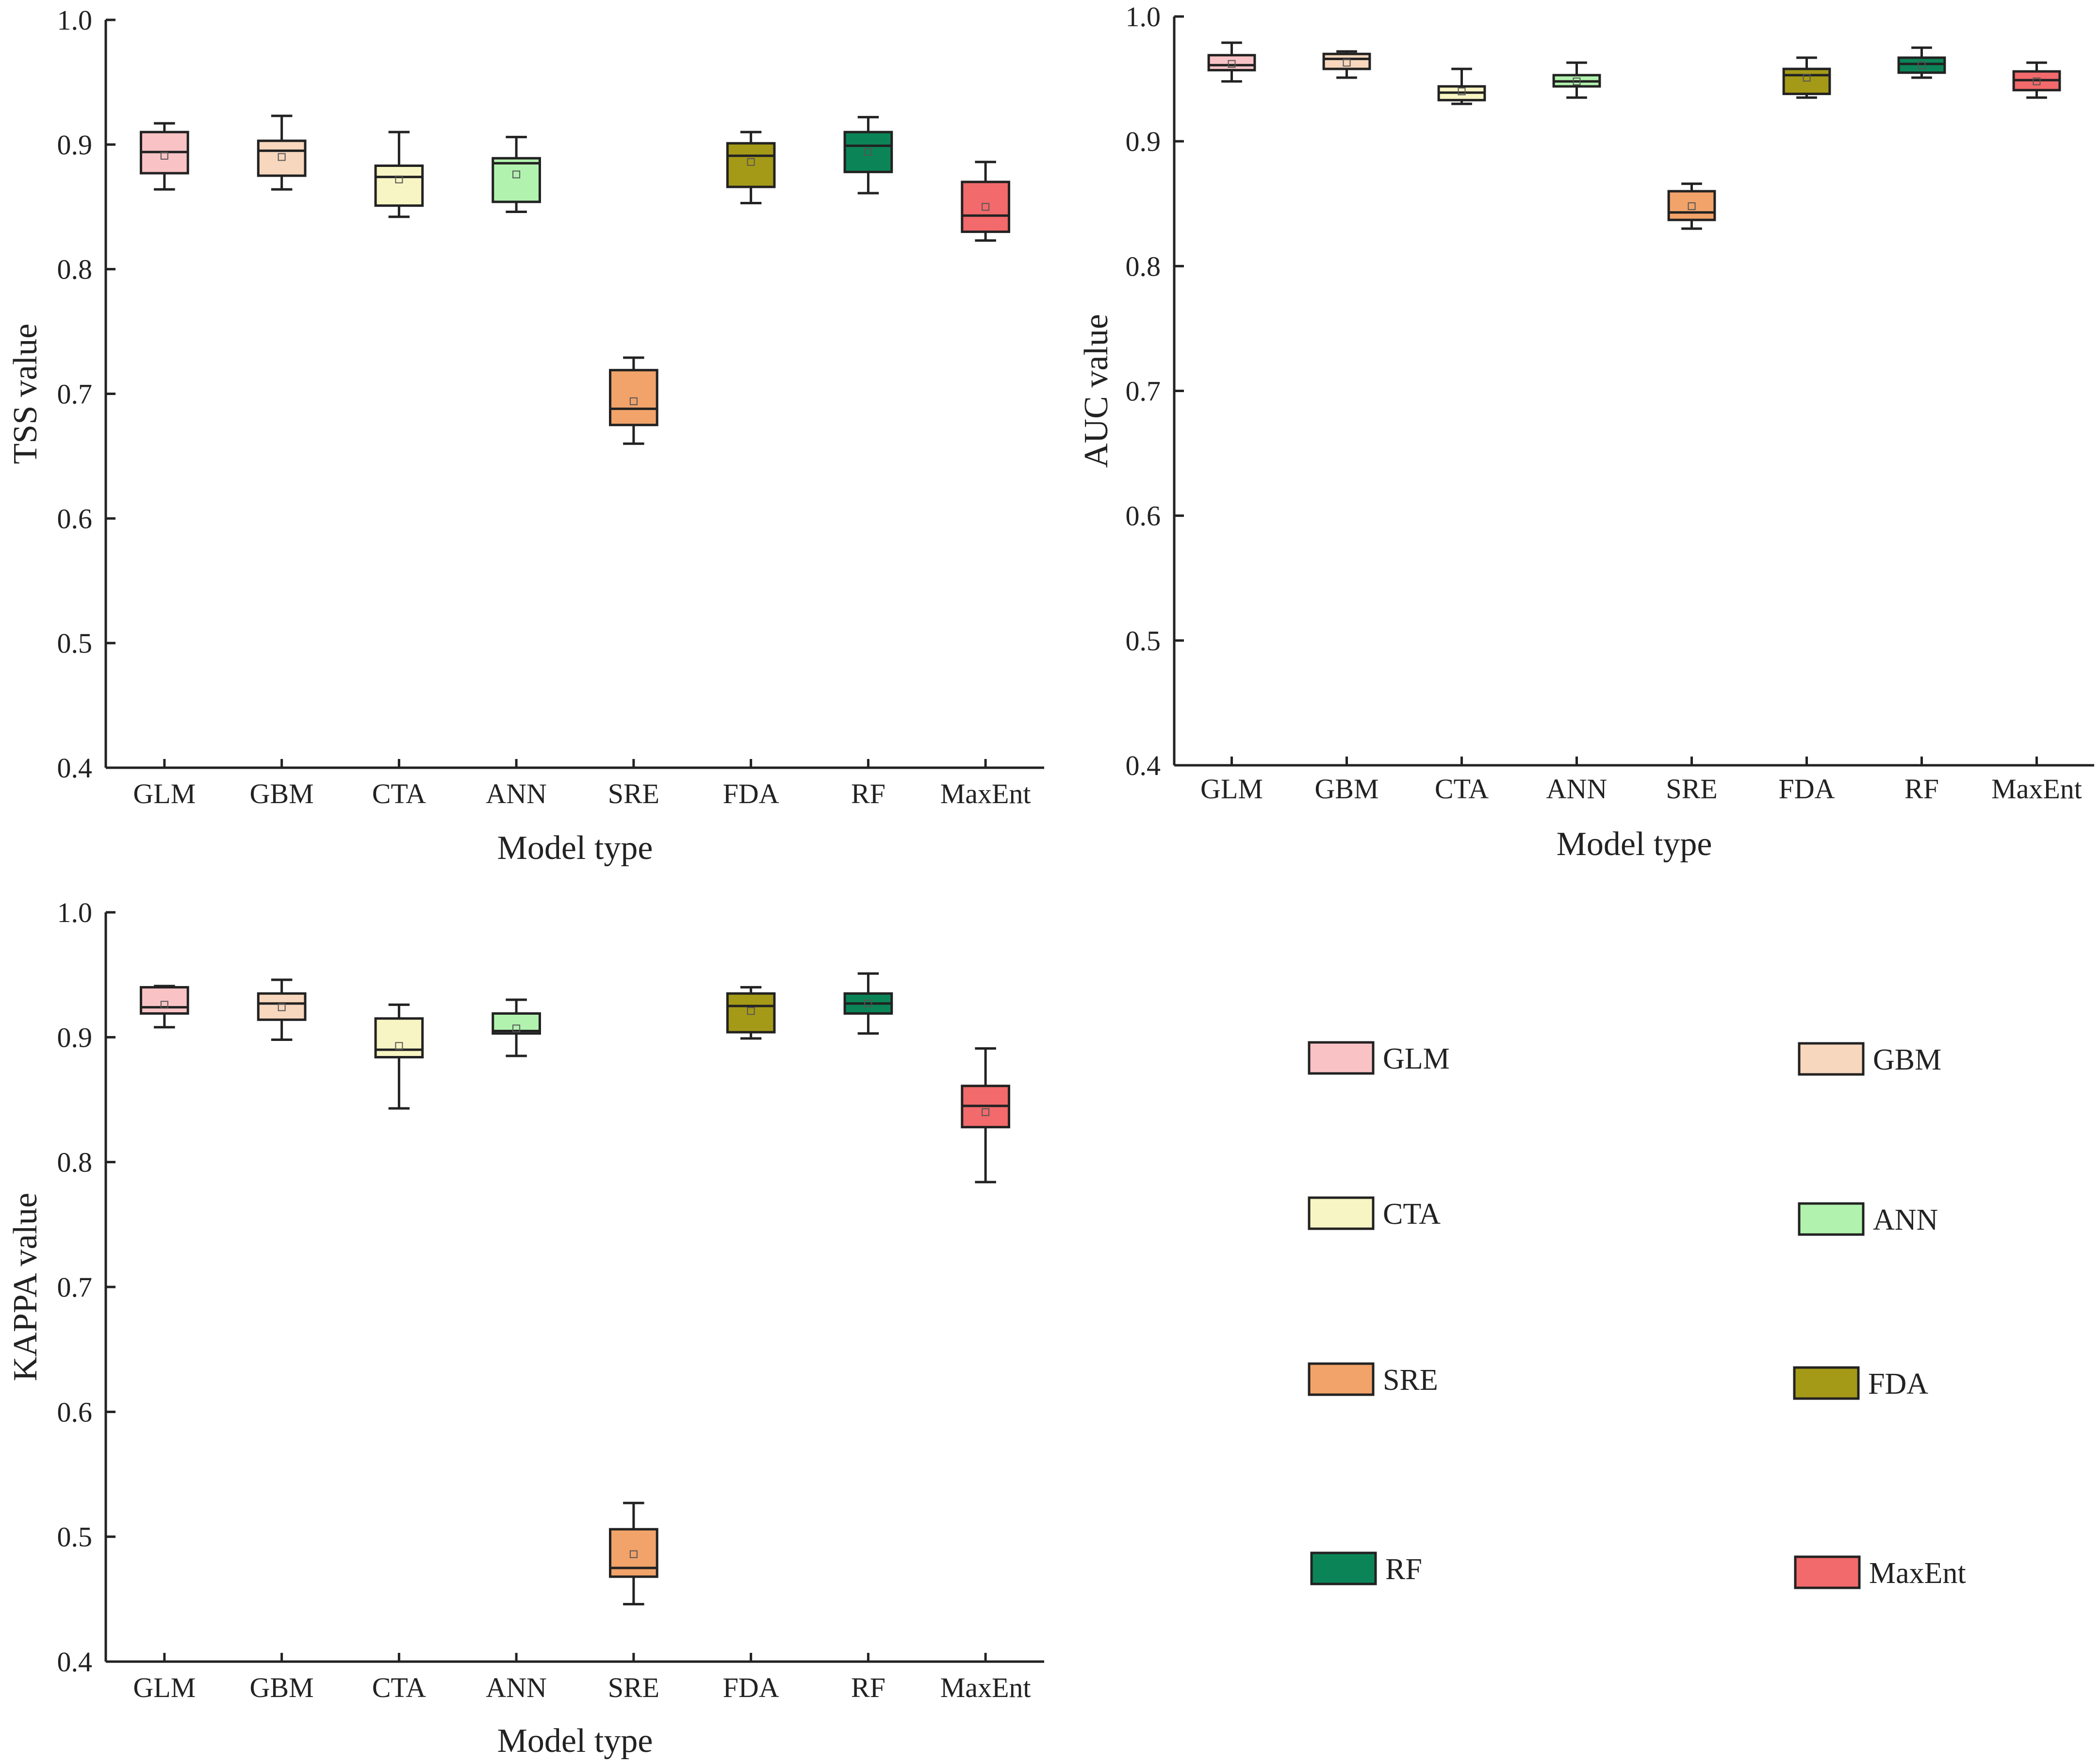  I want to click on y-tick-label: 0.8, so click(75, 269).